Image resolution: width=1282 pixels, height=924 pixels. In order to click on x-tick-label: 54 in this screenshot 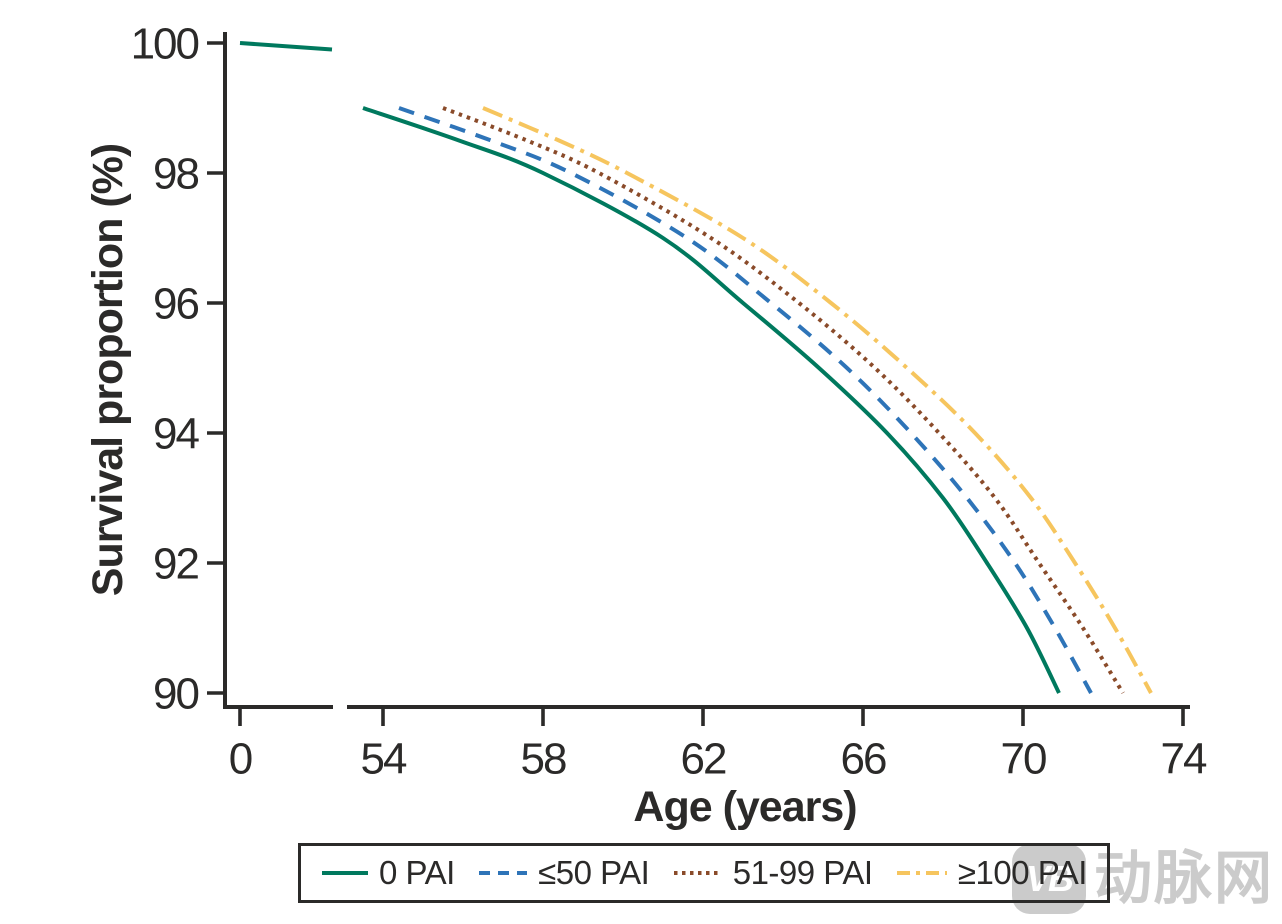, I will do `click(384, 758)`.